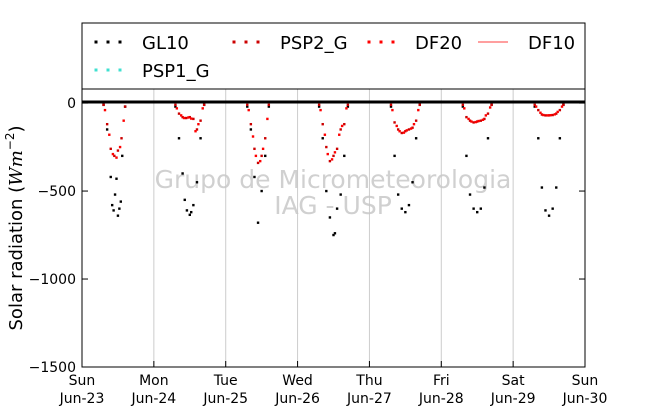 This screenshot has width=650, height=409. What do you see at coordinates (165, 43) in the screenshot?
I see `legend-label-gl10: GL10` at bounding box center [165, 43].